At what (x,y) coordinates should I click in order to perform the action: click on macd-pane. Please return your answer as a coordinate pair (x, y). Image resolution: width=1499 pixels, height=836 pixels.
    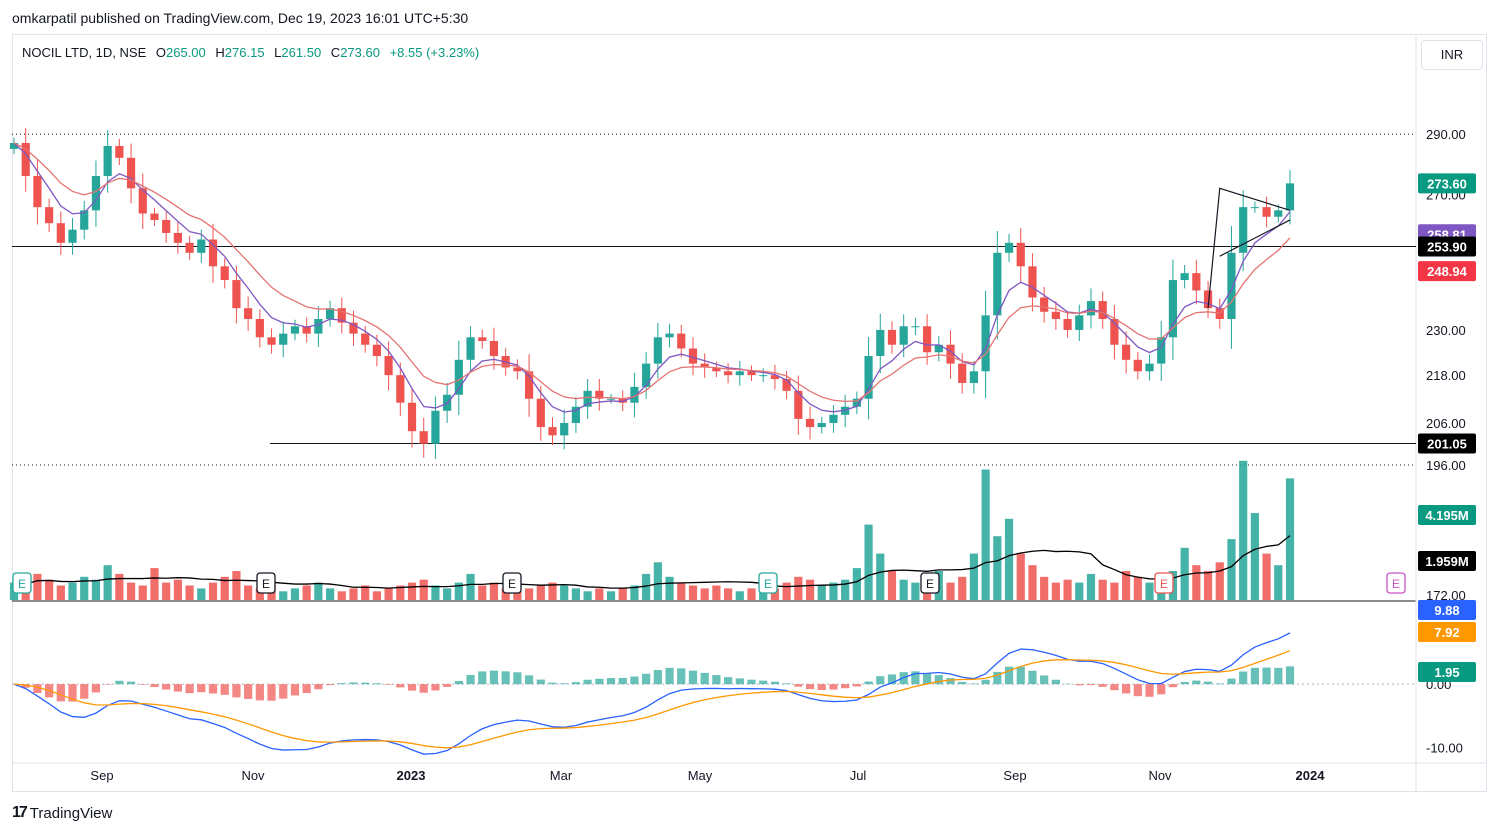
    Looking at the image, I should click on (714, 693).